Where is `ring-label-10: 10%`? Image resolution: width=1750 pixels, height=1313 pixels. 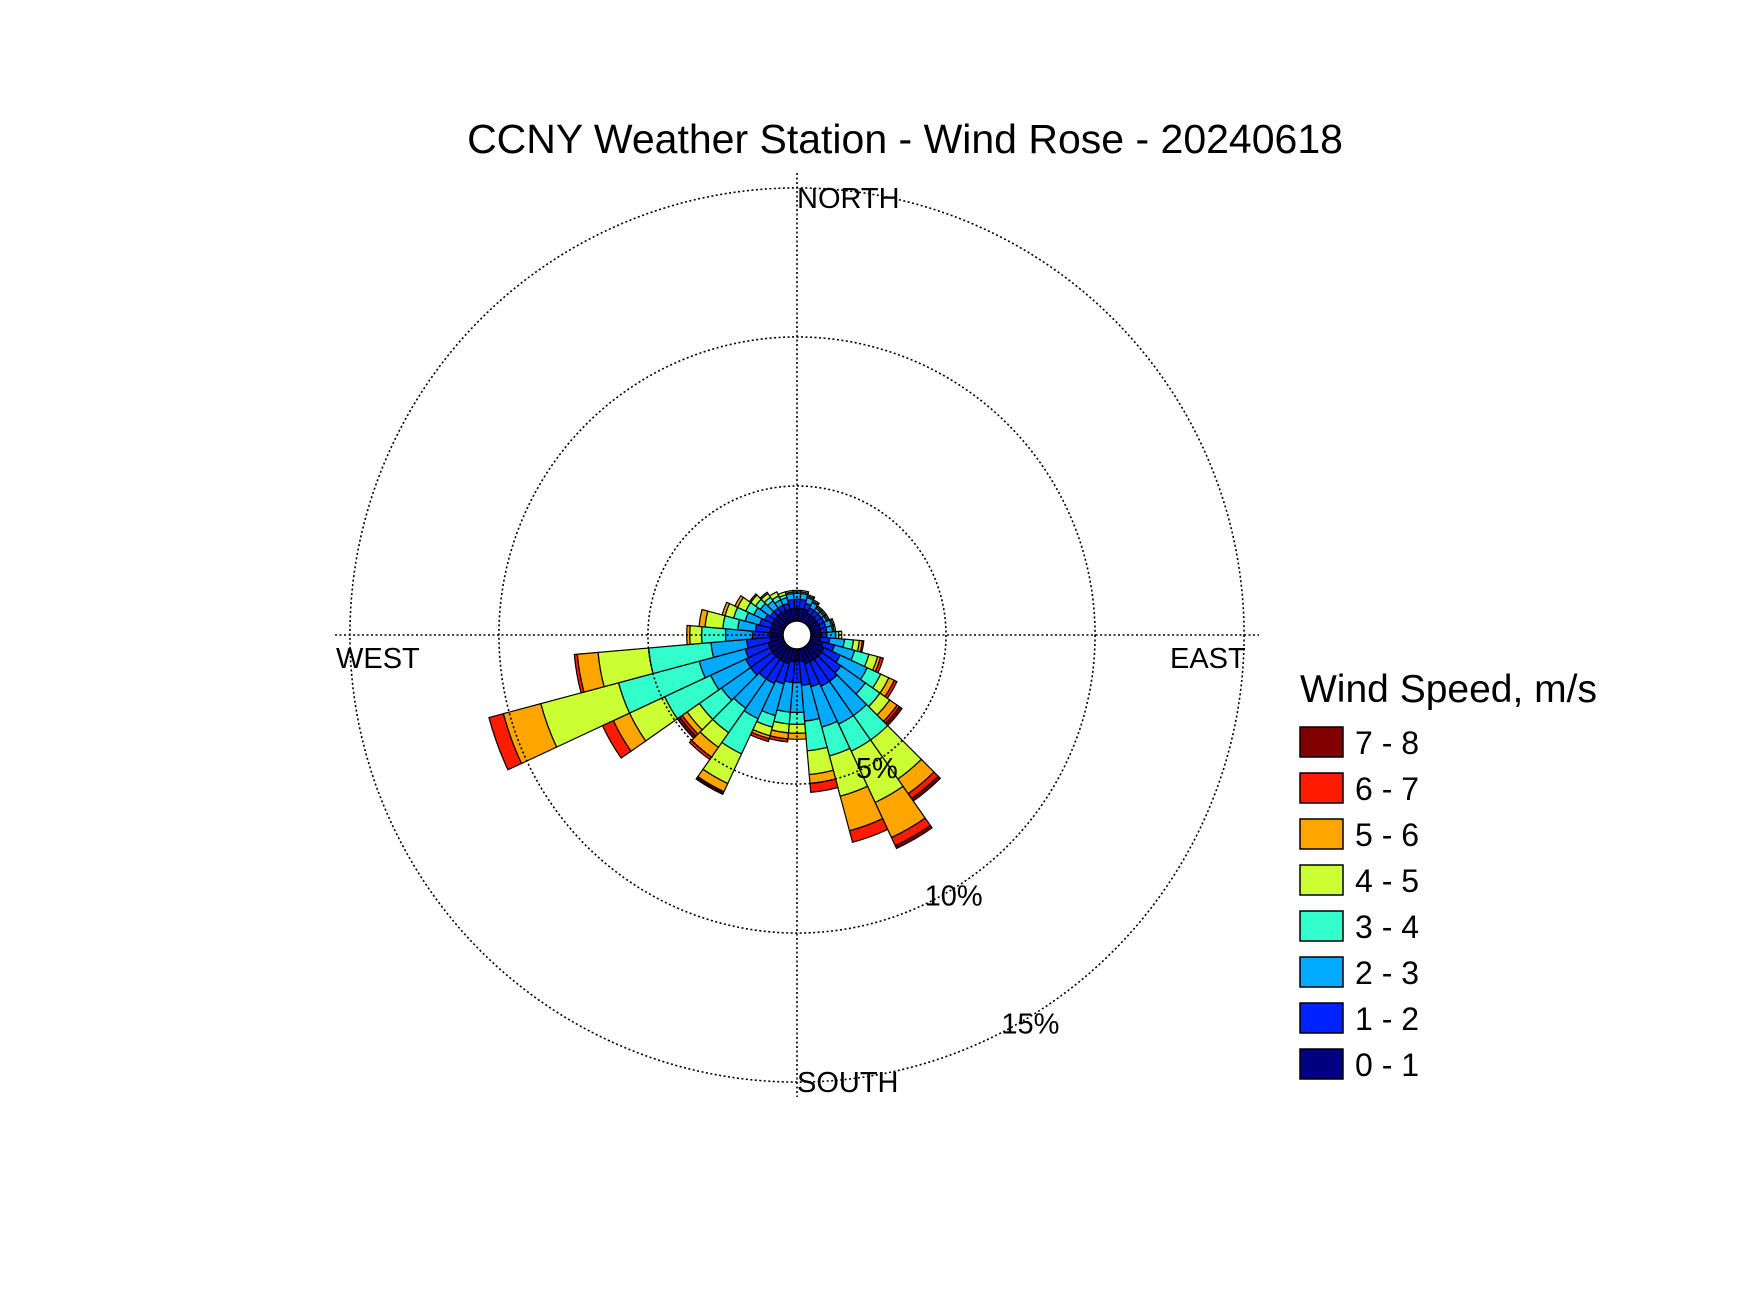
ring-label-10: 10% is located at coordinates (954, 897).